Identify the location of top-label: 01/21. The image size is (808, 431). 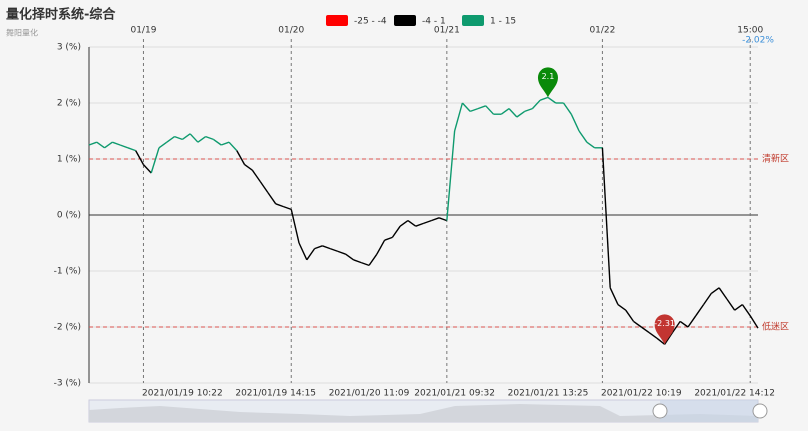
(447, 31).